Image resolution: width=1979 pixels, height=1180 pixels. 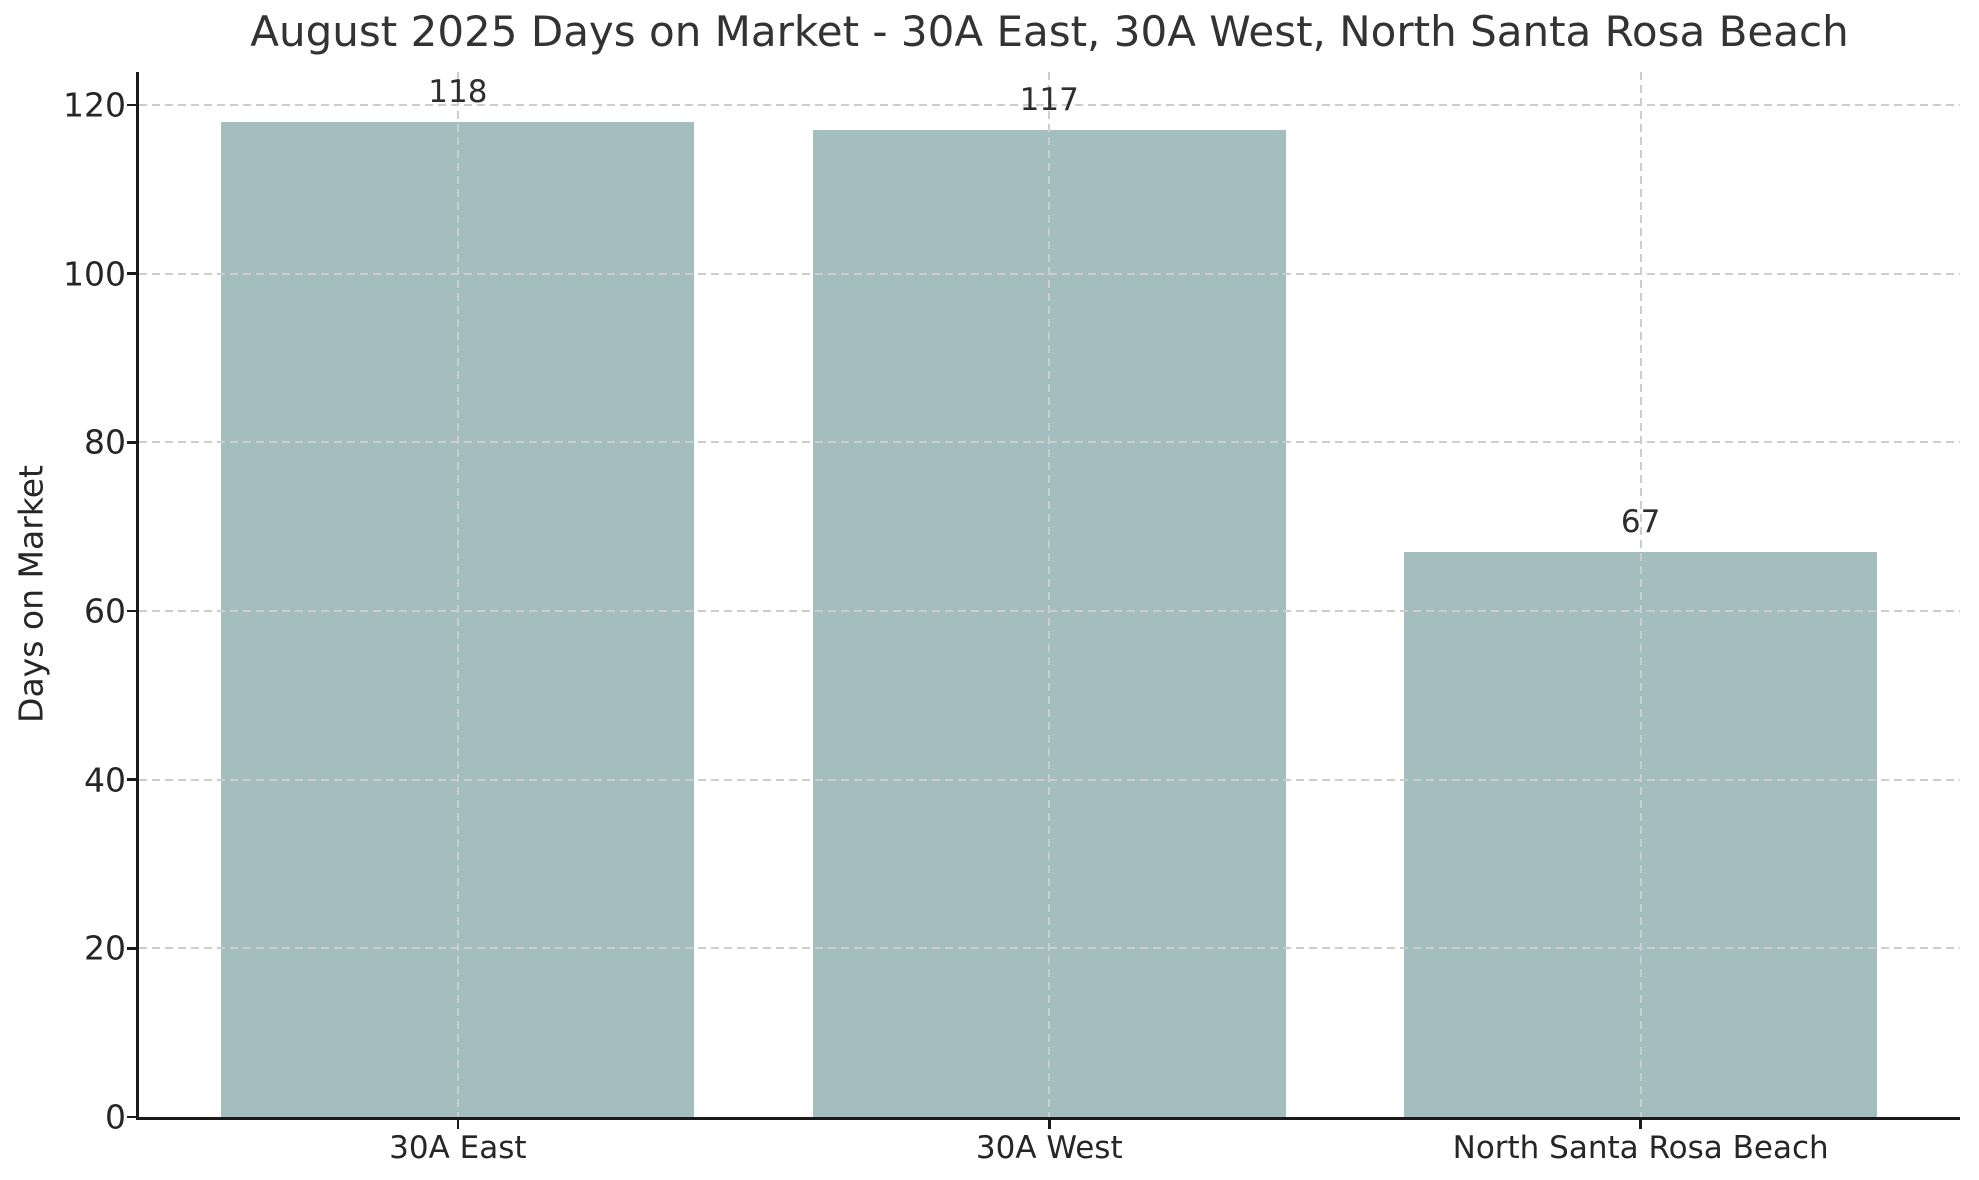 I want to click on x-axis-spine, so click(x=1047, y=1118).